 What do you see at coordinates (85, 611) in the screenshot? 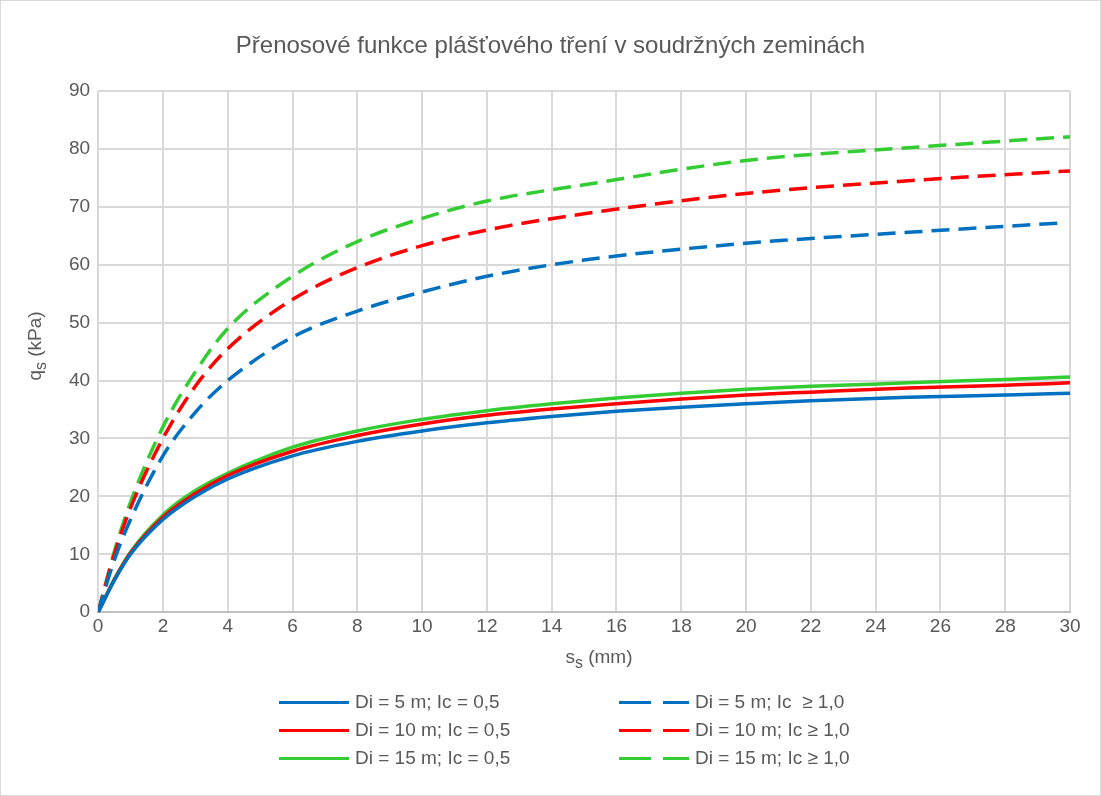
I see `y-tick-label: 0` at bounding box center [85, 611].